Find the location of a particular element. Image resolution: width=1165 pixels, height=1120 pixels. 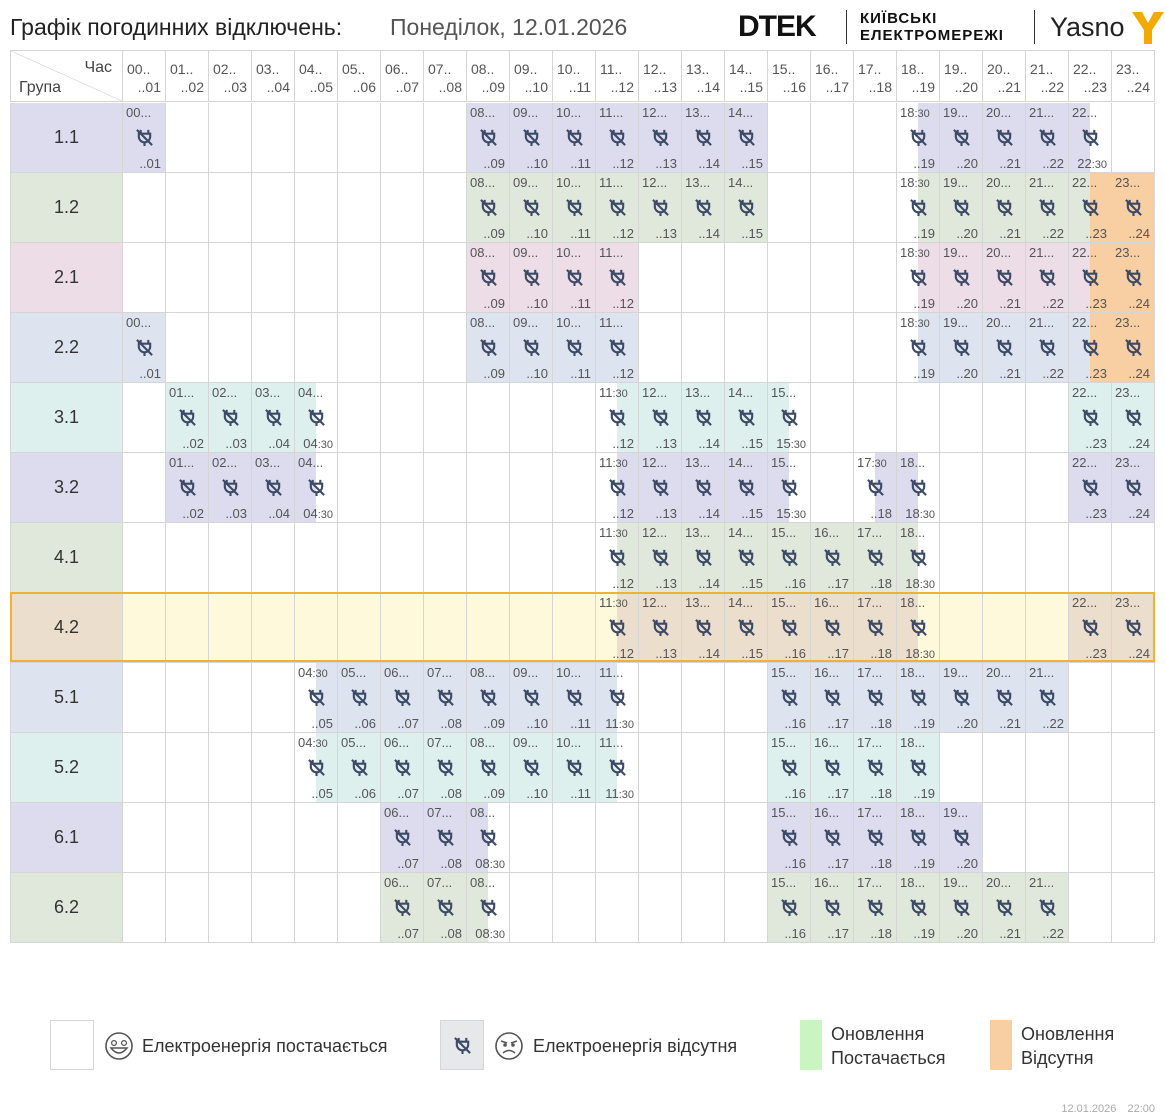

outage-cell-2-1-h21: 21... ..22 is located at coordinates (1047, 278).